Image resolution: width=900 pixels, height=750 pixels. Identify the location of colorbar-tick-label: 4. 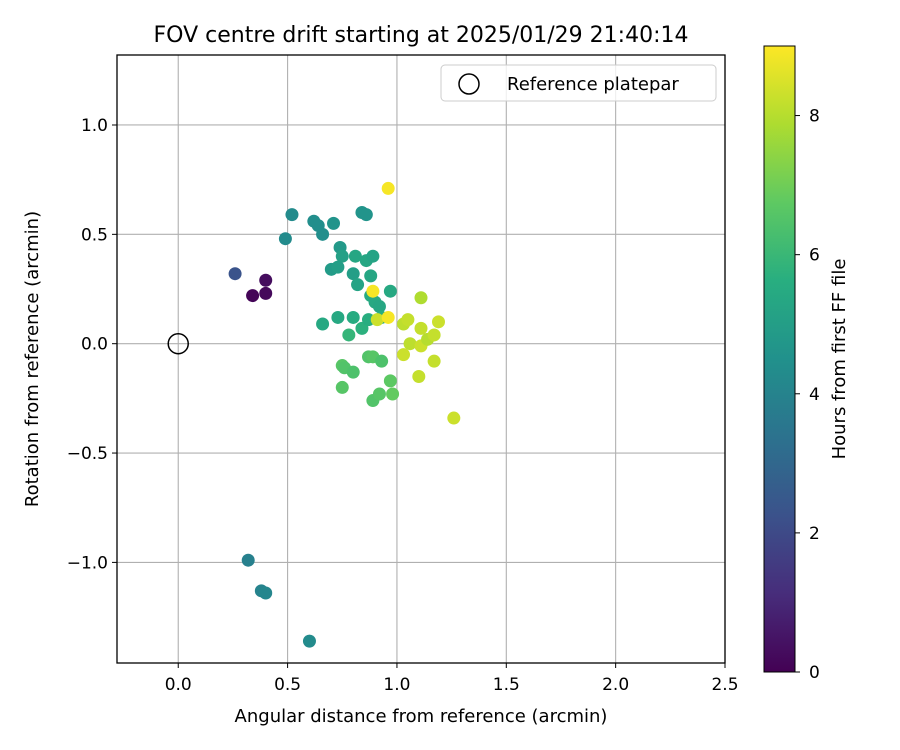
(814, 395).